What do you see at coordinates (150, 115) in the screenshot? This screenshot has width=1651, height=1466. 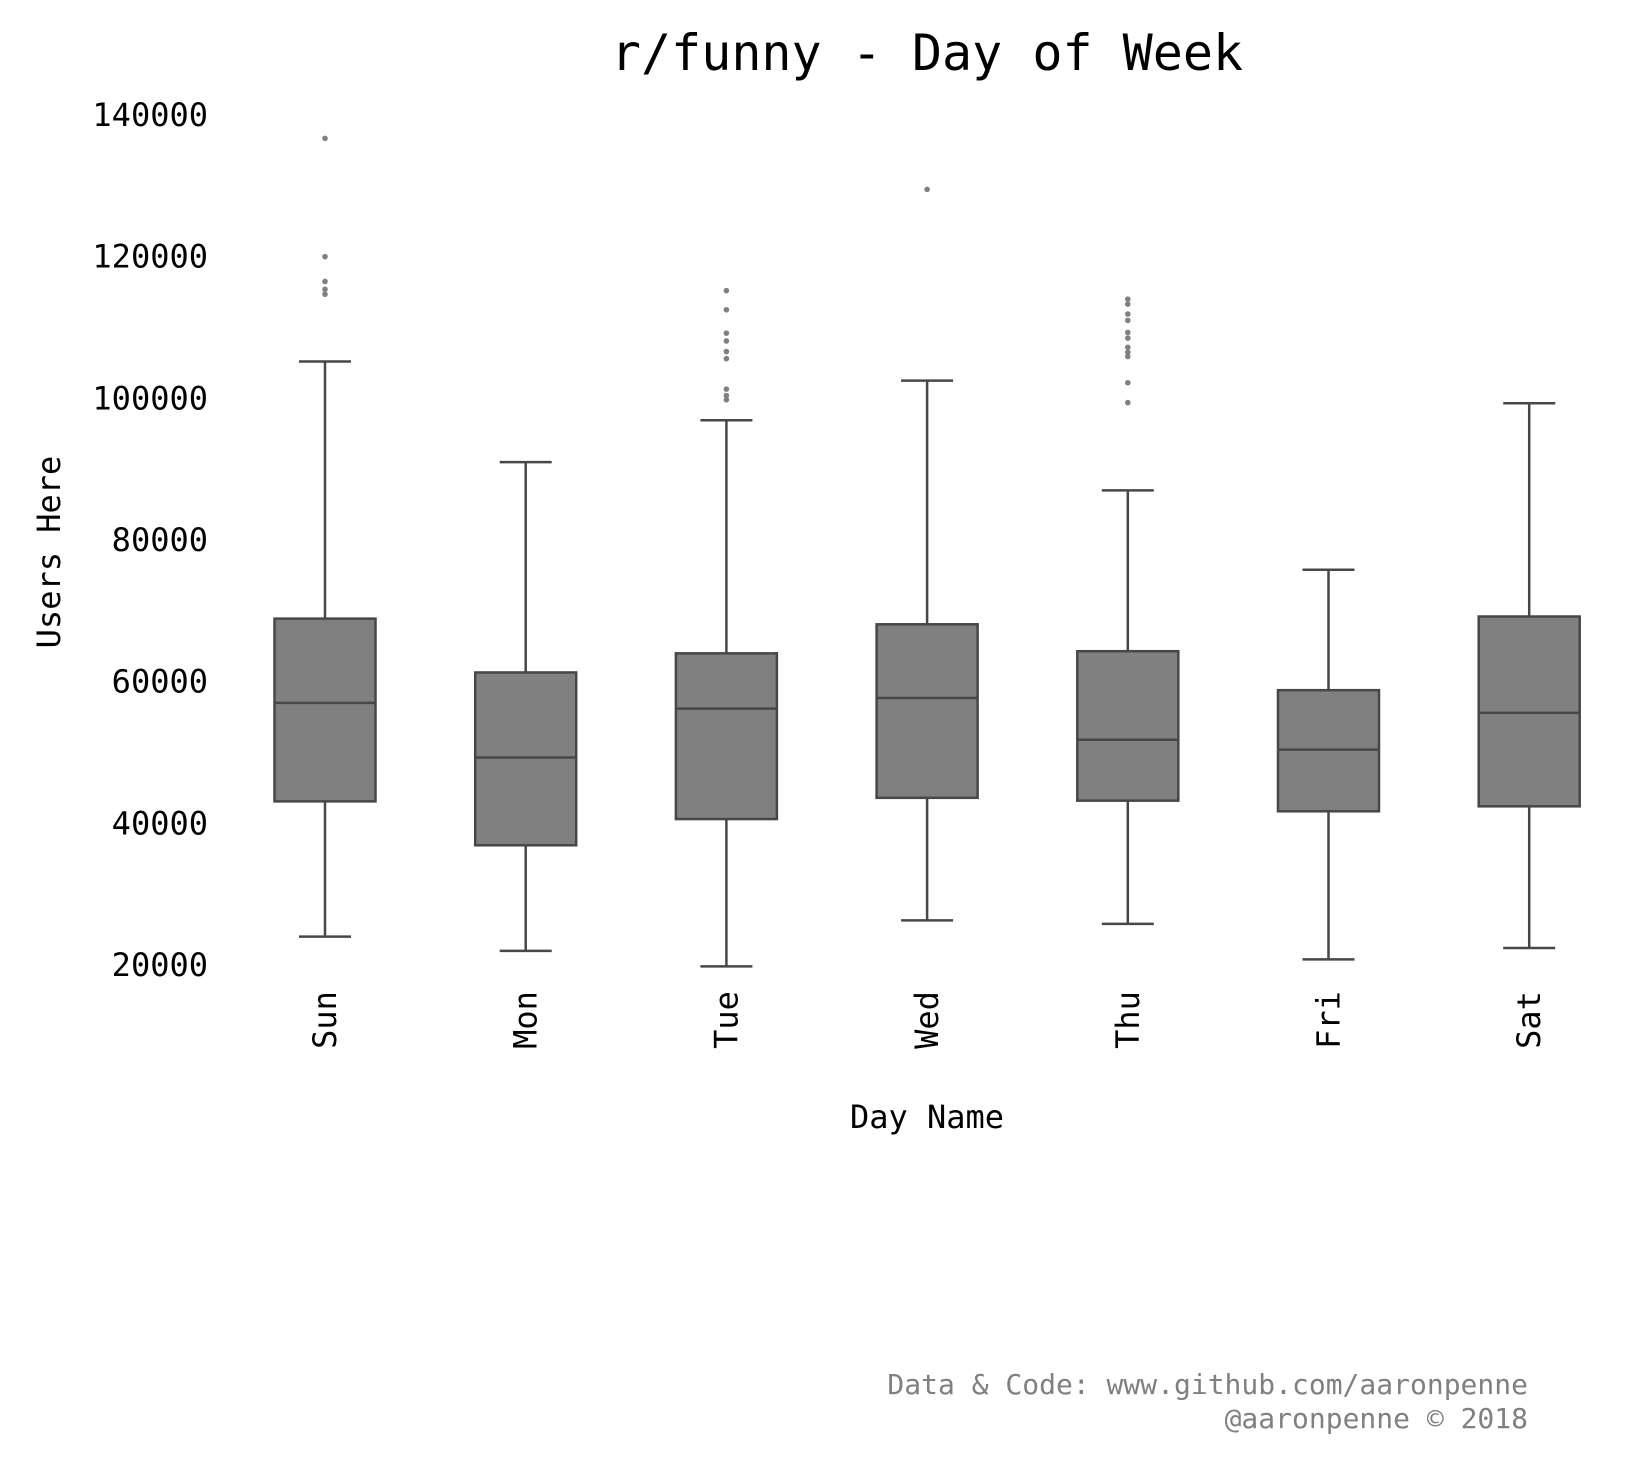 I see `y-tick-label: 140000` at bounding box center [150, 115].